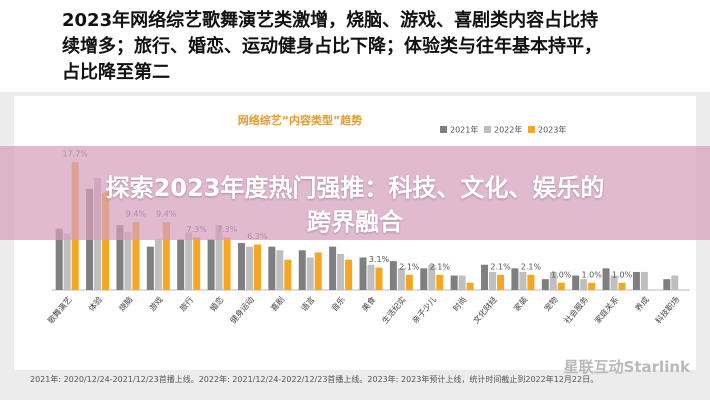 This screenshot has width=710, height=400. Describe the element at coordinates (300, 120) in the screenshot. I see `chart-title: 网络综艺“内容类型”趋势` at that location.